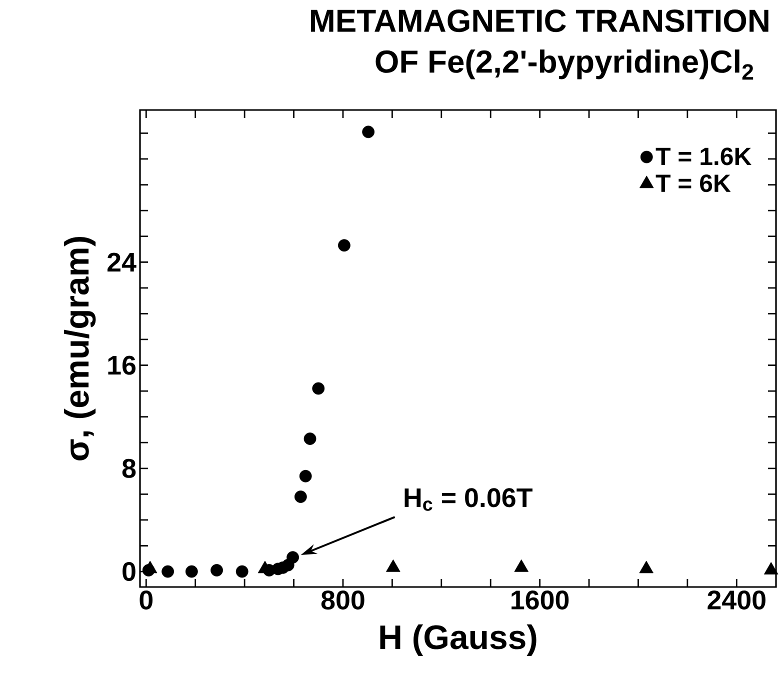 The image size is (780, 698). What do you see at coordinates (342, 600) in the screenshot?
I see `x-tick-label: 800` at bounding box center [342, 600].